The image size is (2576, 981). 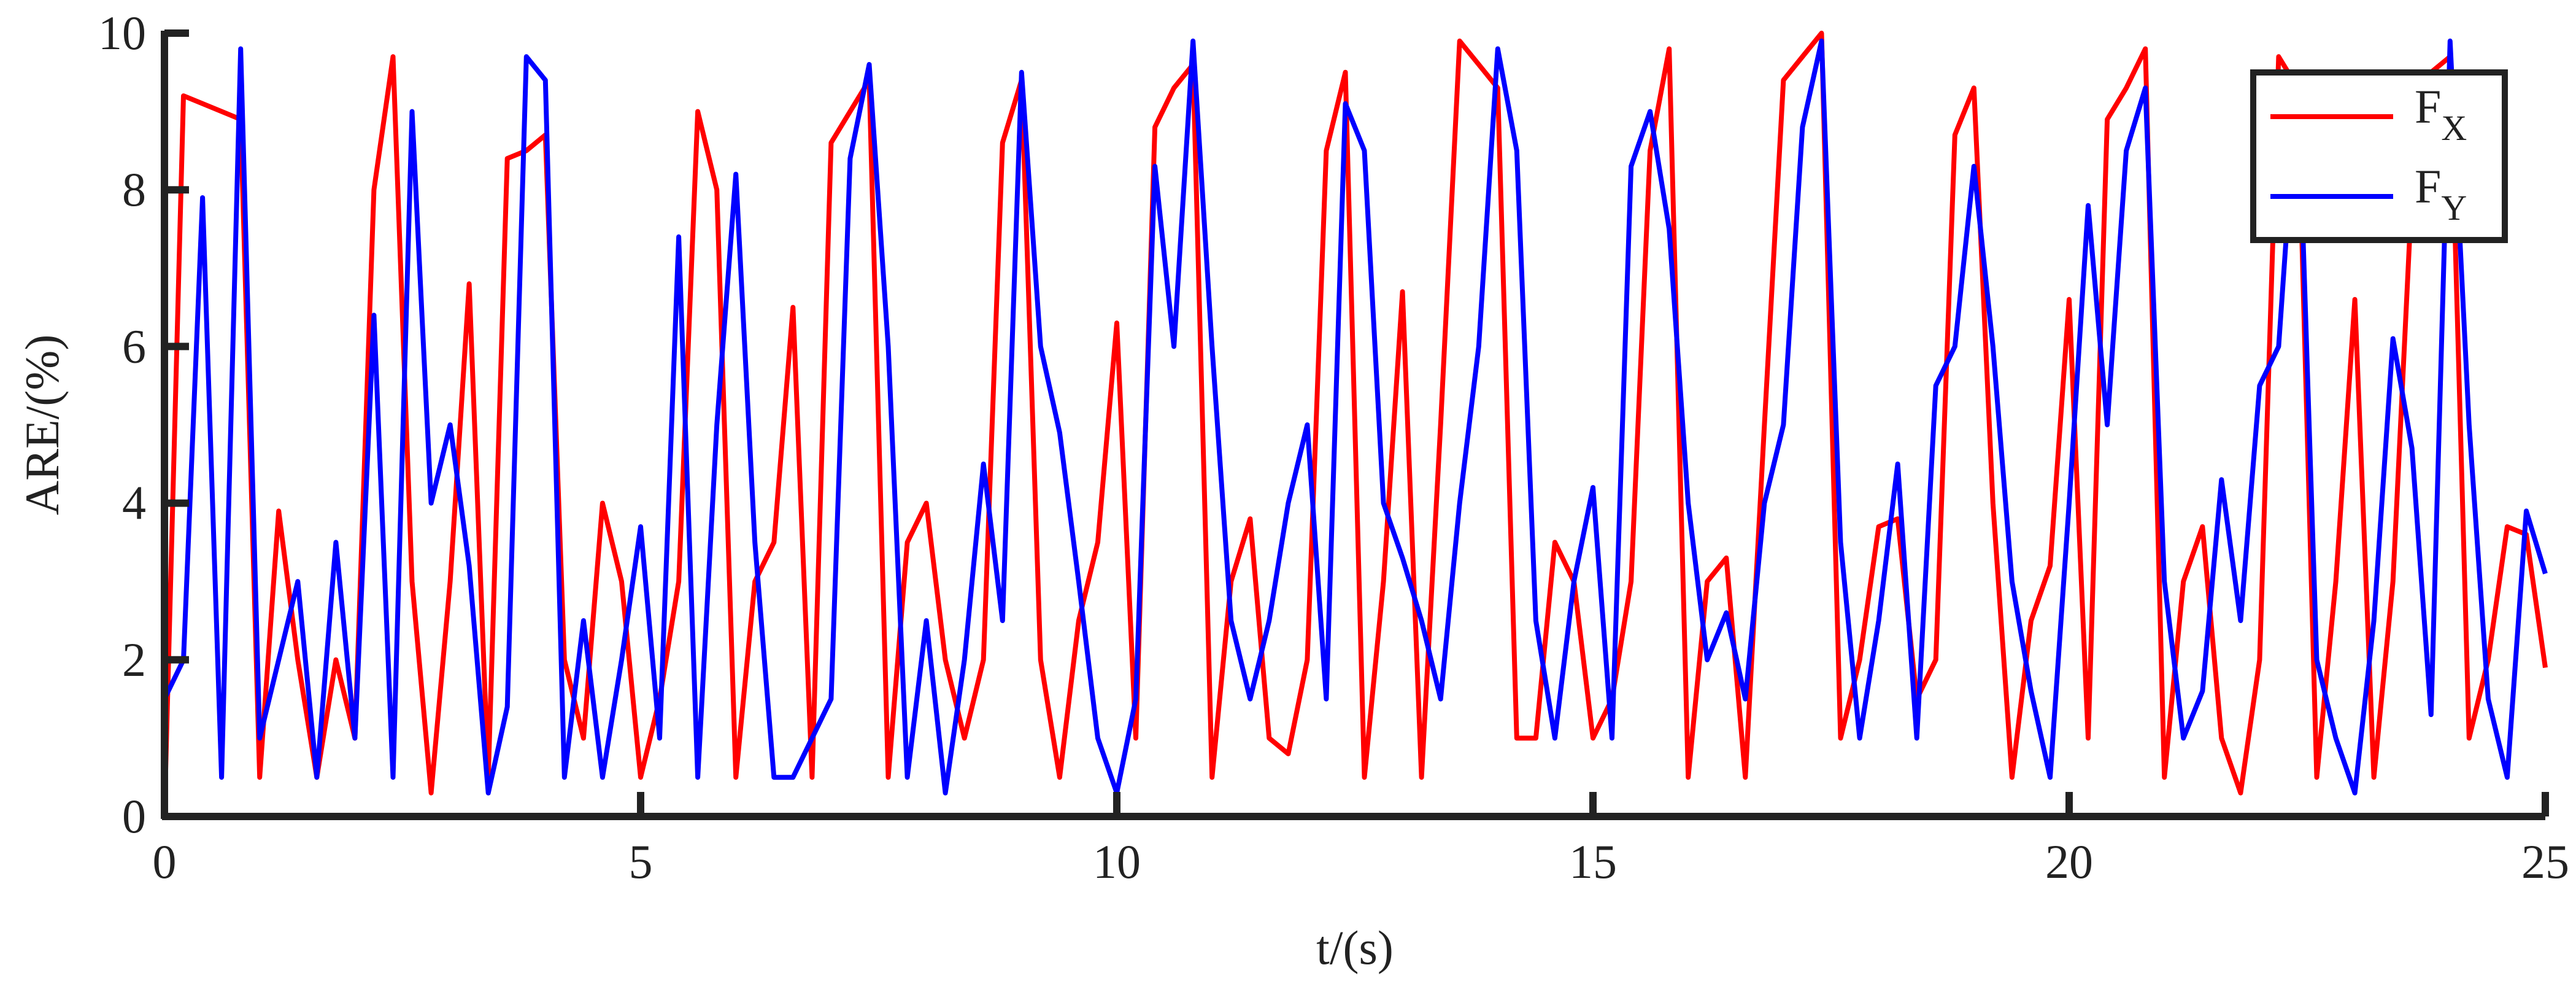 I want to click on y-tick-label: 6, so click(x=134, y=346).